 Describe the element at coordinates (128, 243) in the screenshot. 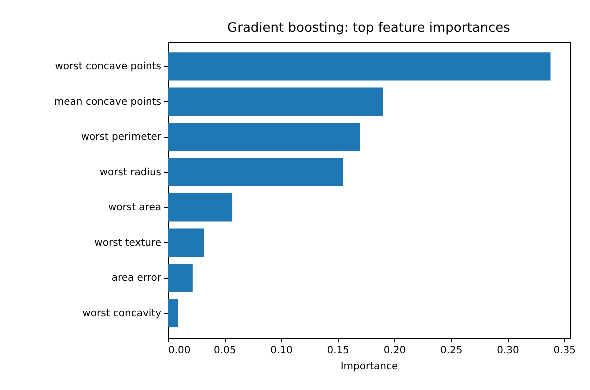

I see `y-tick-label: worst texture` at that location.